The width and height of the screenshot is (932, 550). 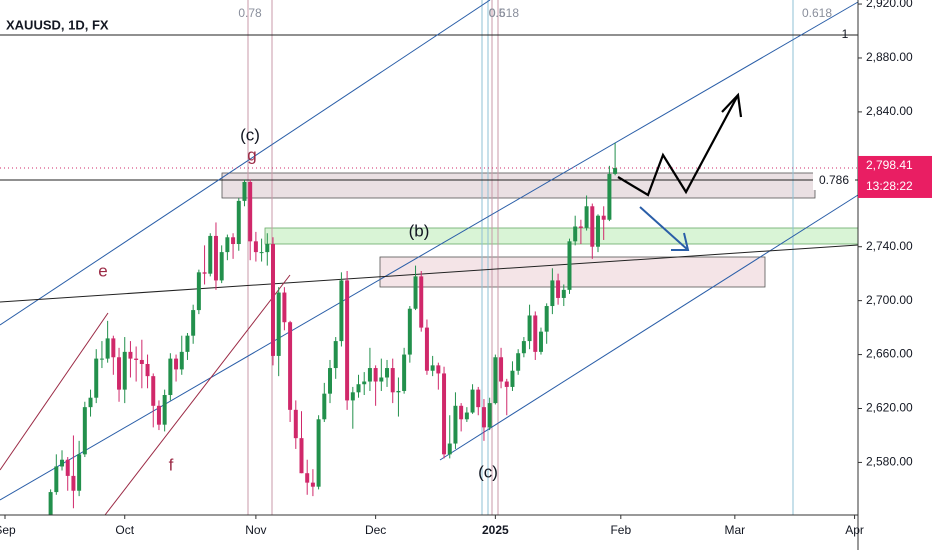 What do you see at coordinates (735, 530) in the screenshot?
I see `x-tick-label: Mar` at bounding box center [735, 530].